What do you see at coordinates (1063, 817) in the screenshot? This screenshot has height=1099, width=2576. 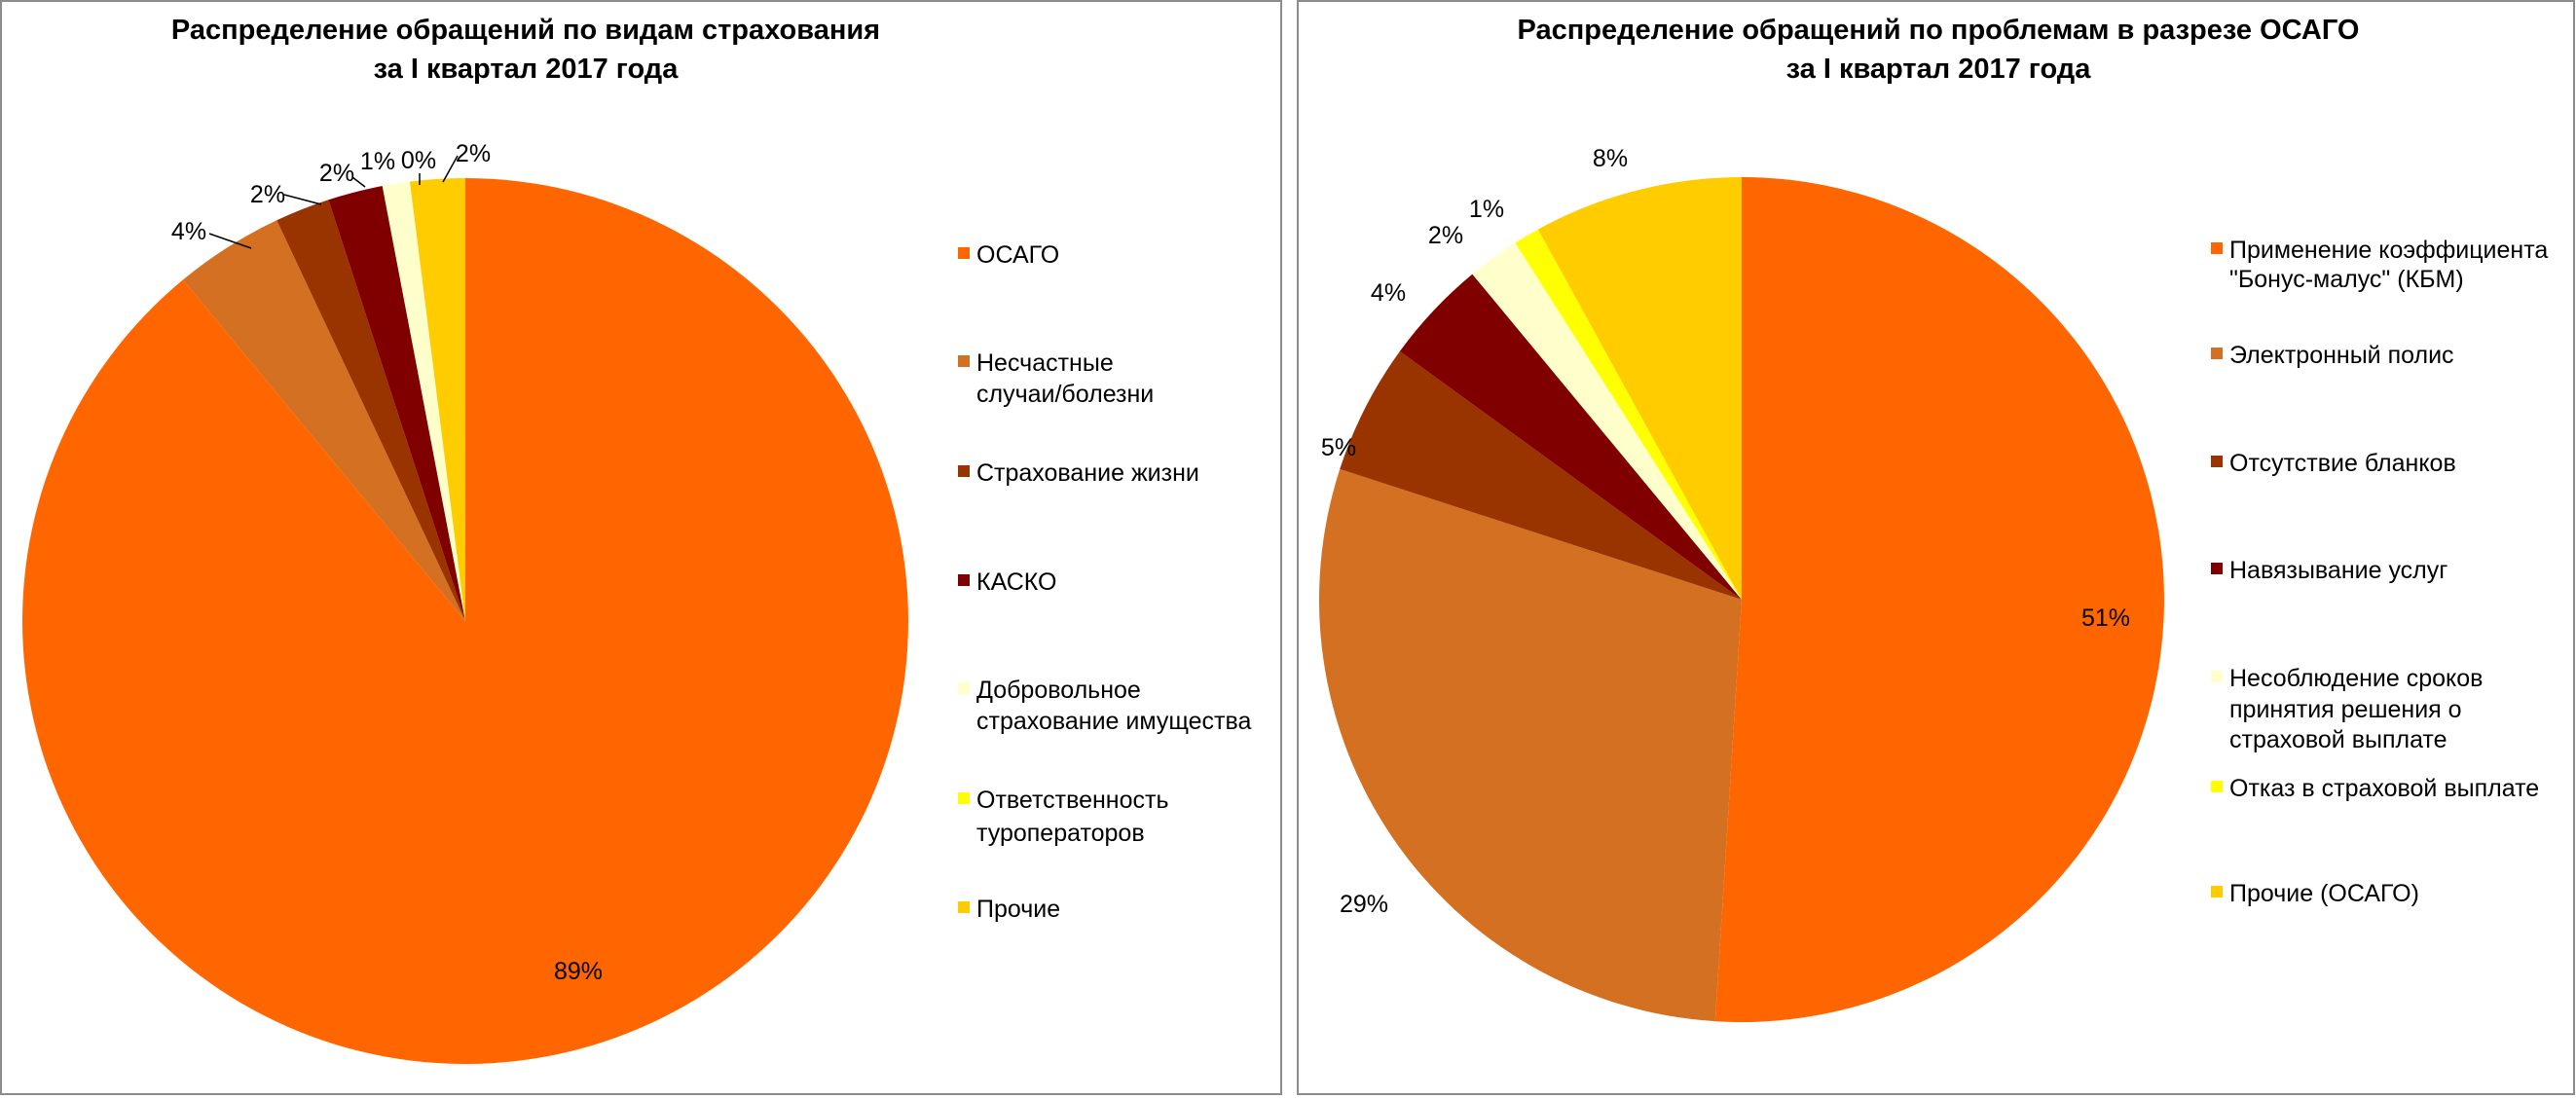 I see `legend-item: Ответственность туроператоров` at bounding box center [1063, 817].